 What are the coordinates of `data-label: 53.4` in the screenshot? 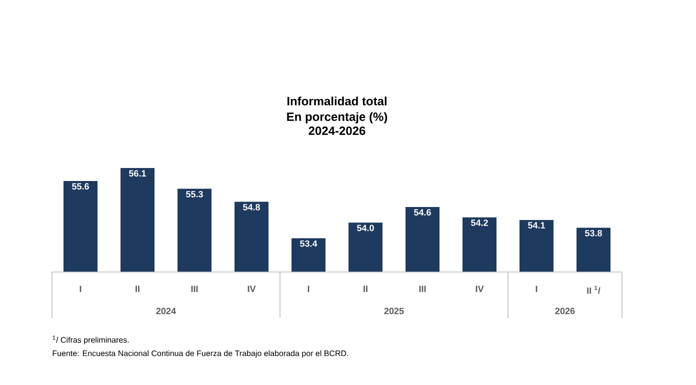 It's located at (309, 243).